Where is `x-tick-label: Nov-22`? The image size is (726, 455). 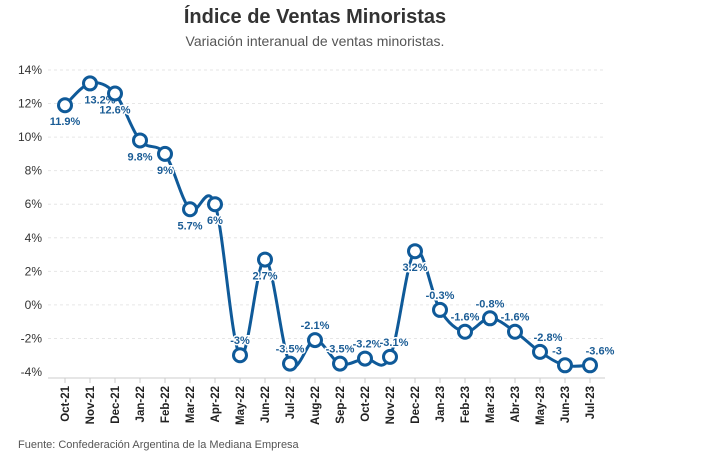 x-tick-label: Nov-22 is located at coordinates (391, 405).